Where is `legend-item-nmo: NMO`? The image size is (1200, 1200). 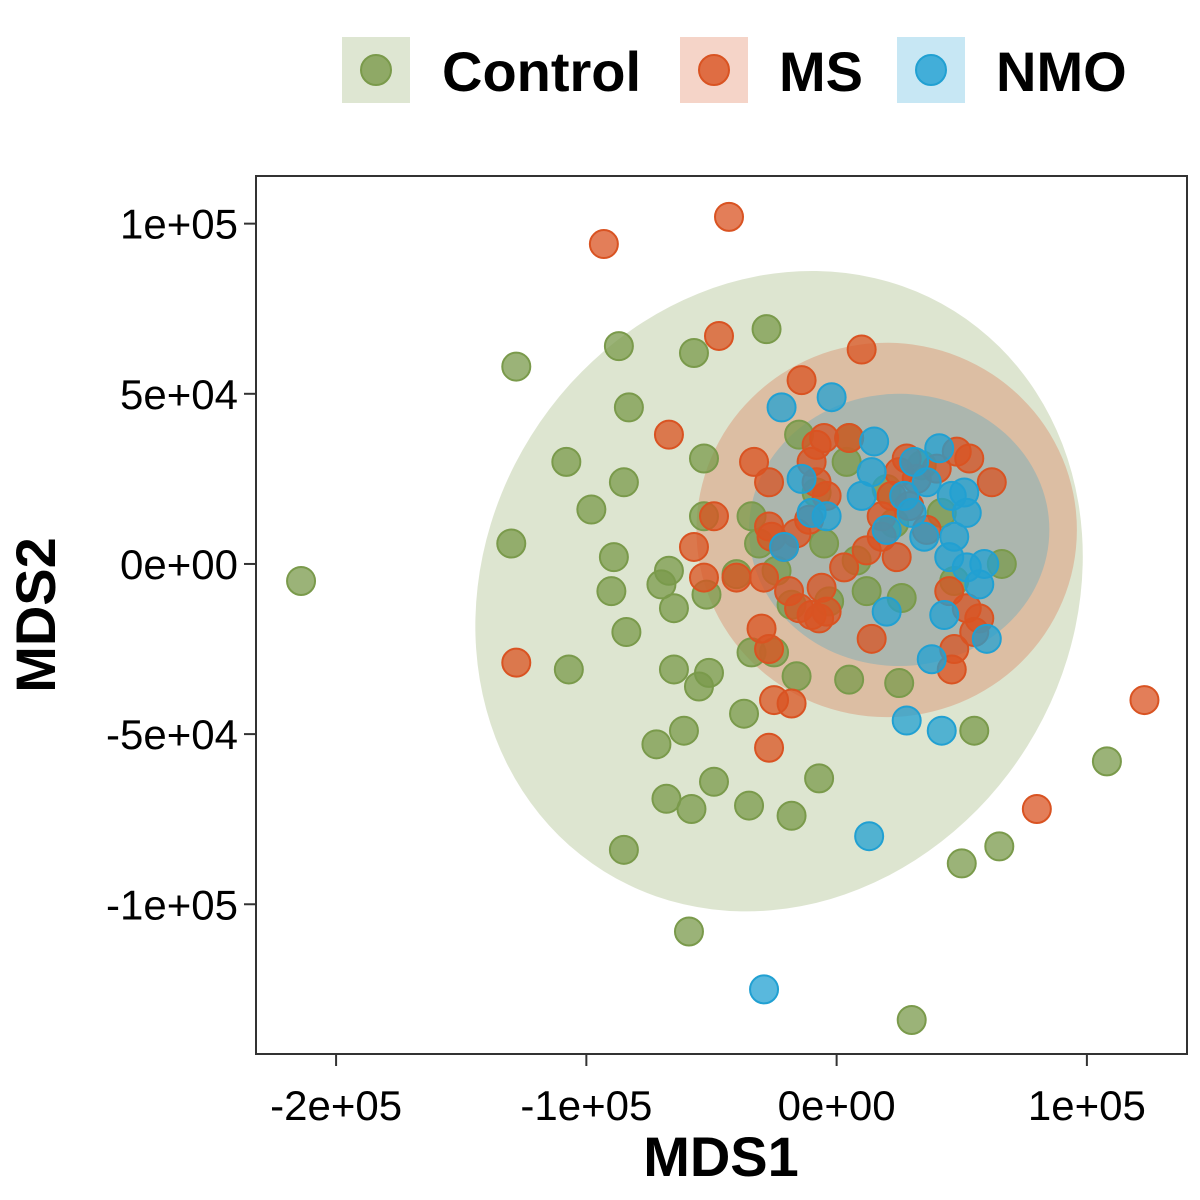 legend-item-nmo: NMO is located at coordinates (1012, 70).